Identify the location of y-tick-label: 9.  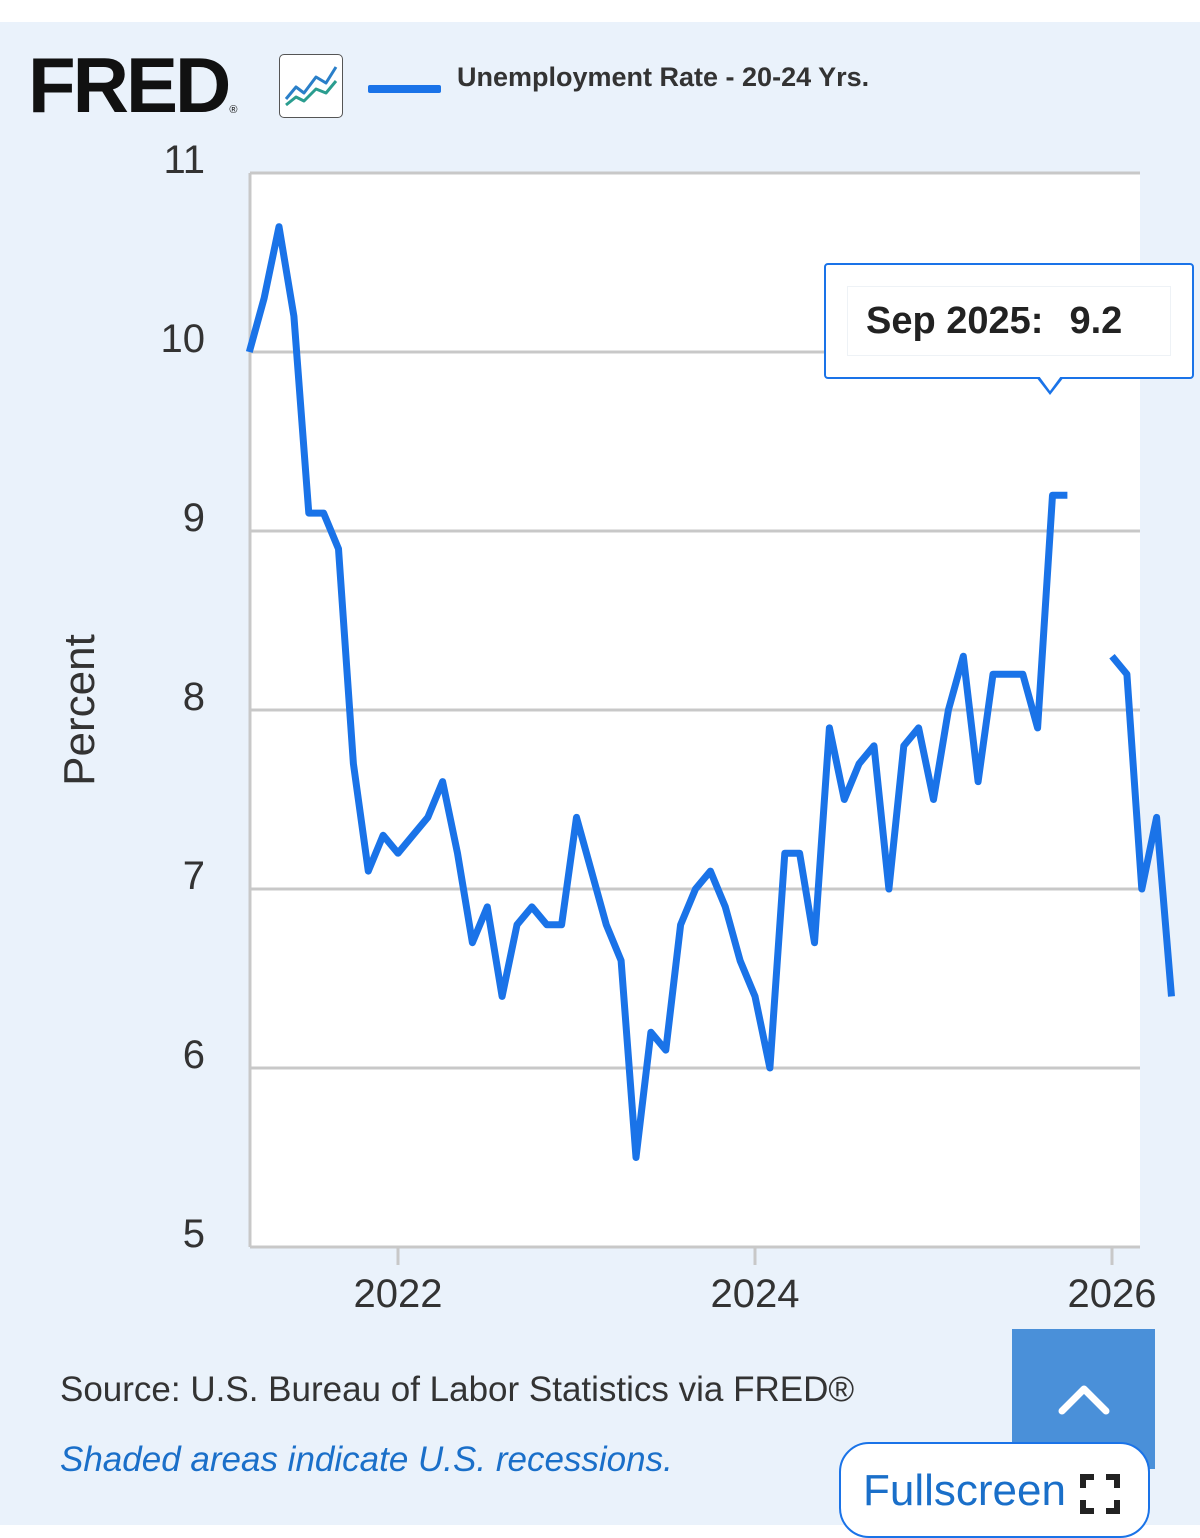
(194, 518).